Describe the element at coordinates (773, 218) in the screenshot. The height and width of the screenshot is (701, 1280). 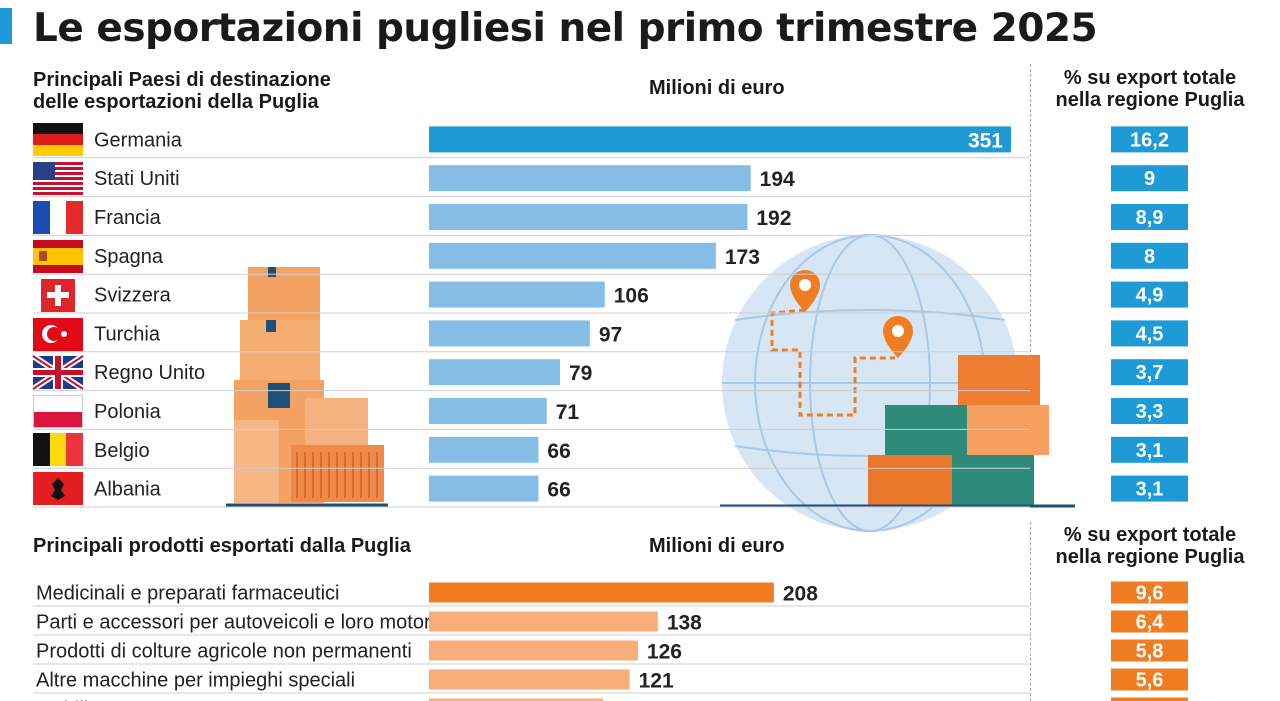
I see `country-value-label: 192` at that location.